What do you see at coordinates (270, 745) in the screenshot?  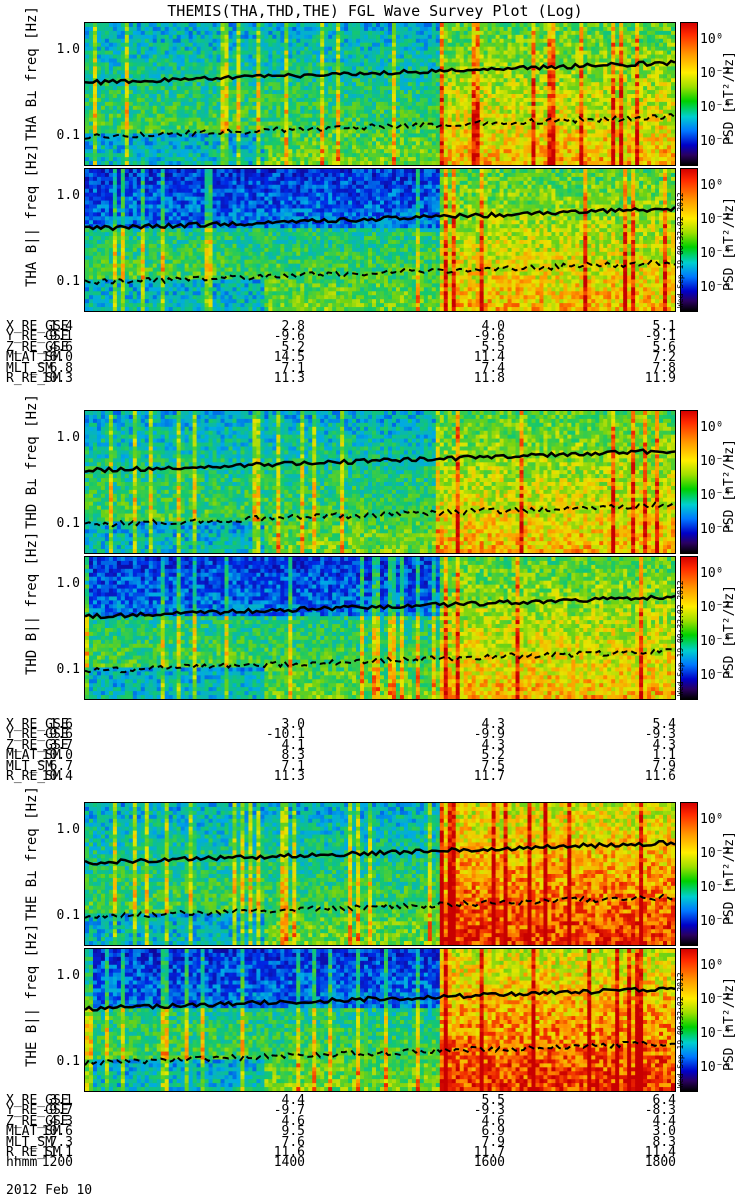 I see `ephemeris-value: 4.1` at bounding box center [270, 745].